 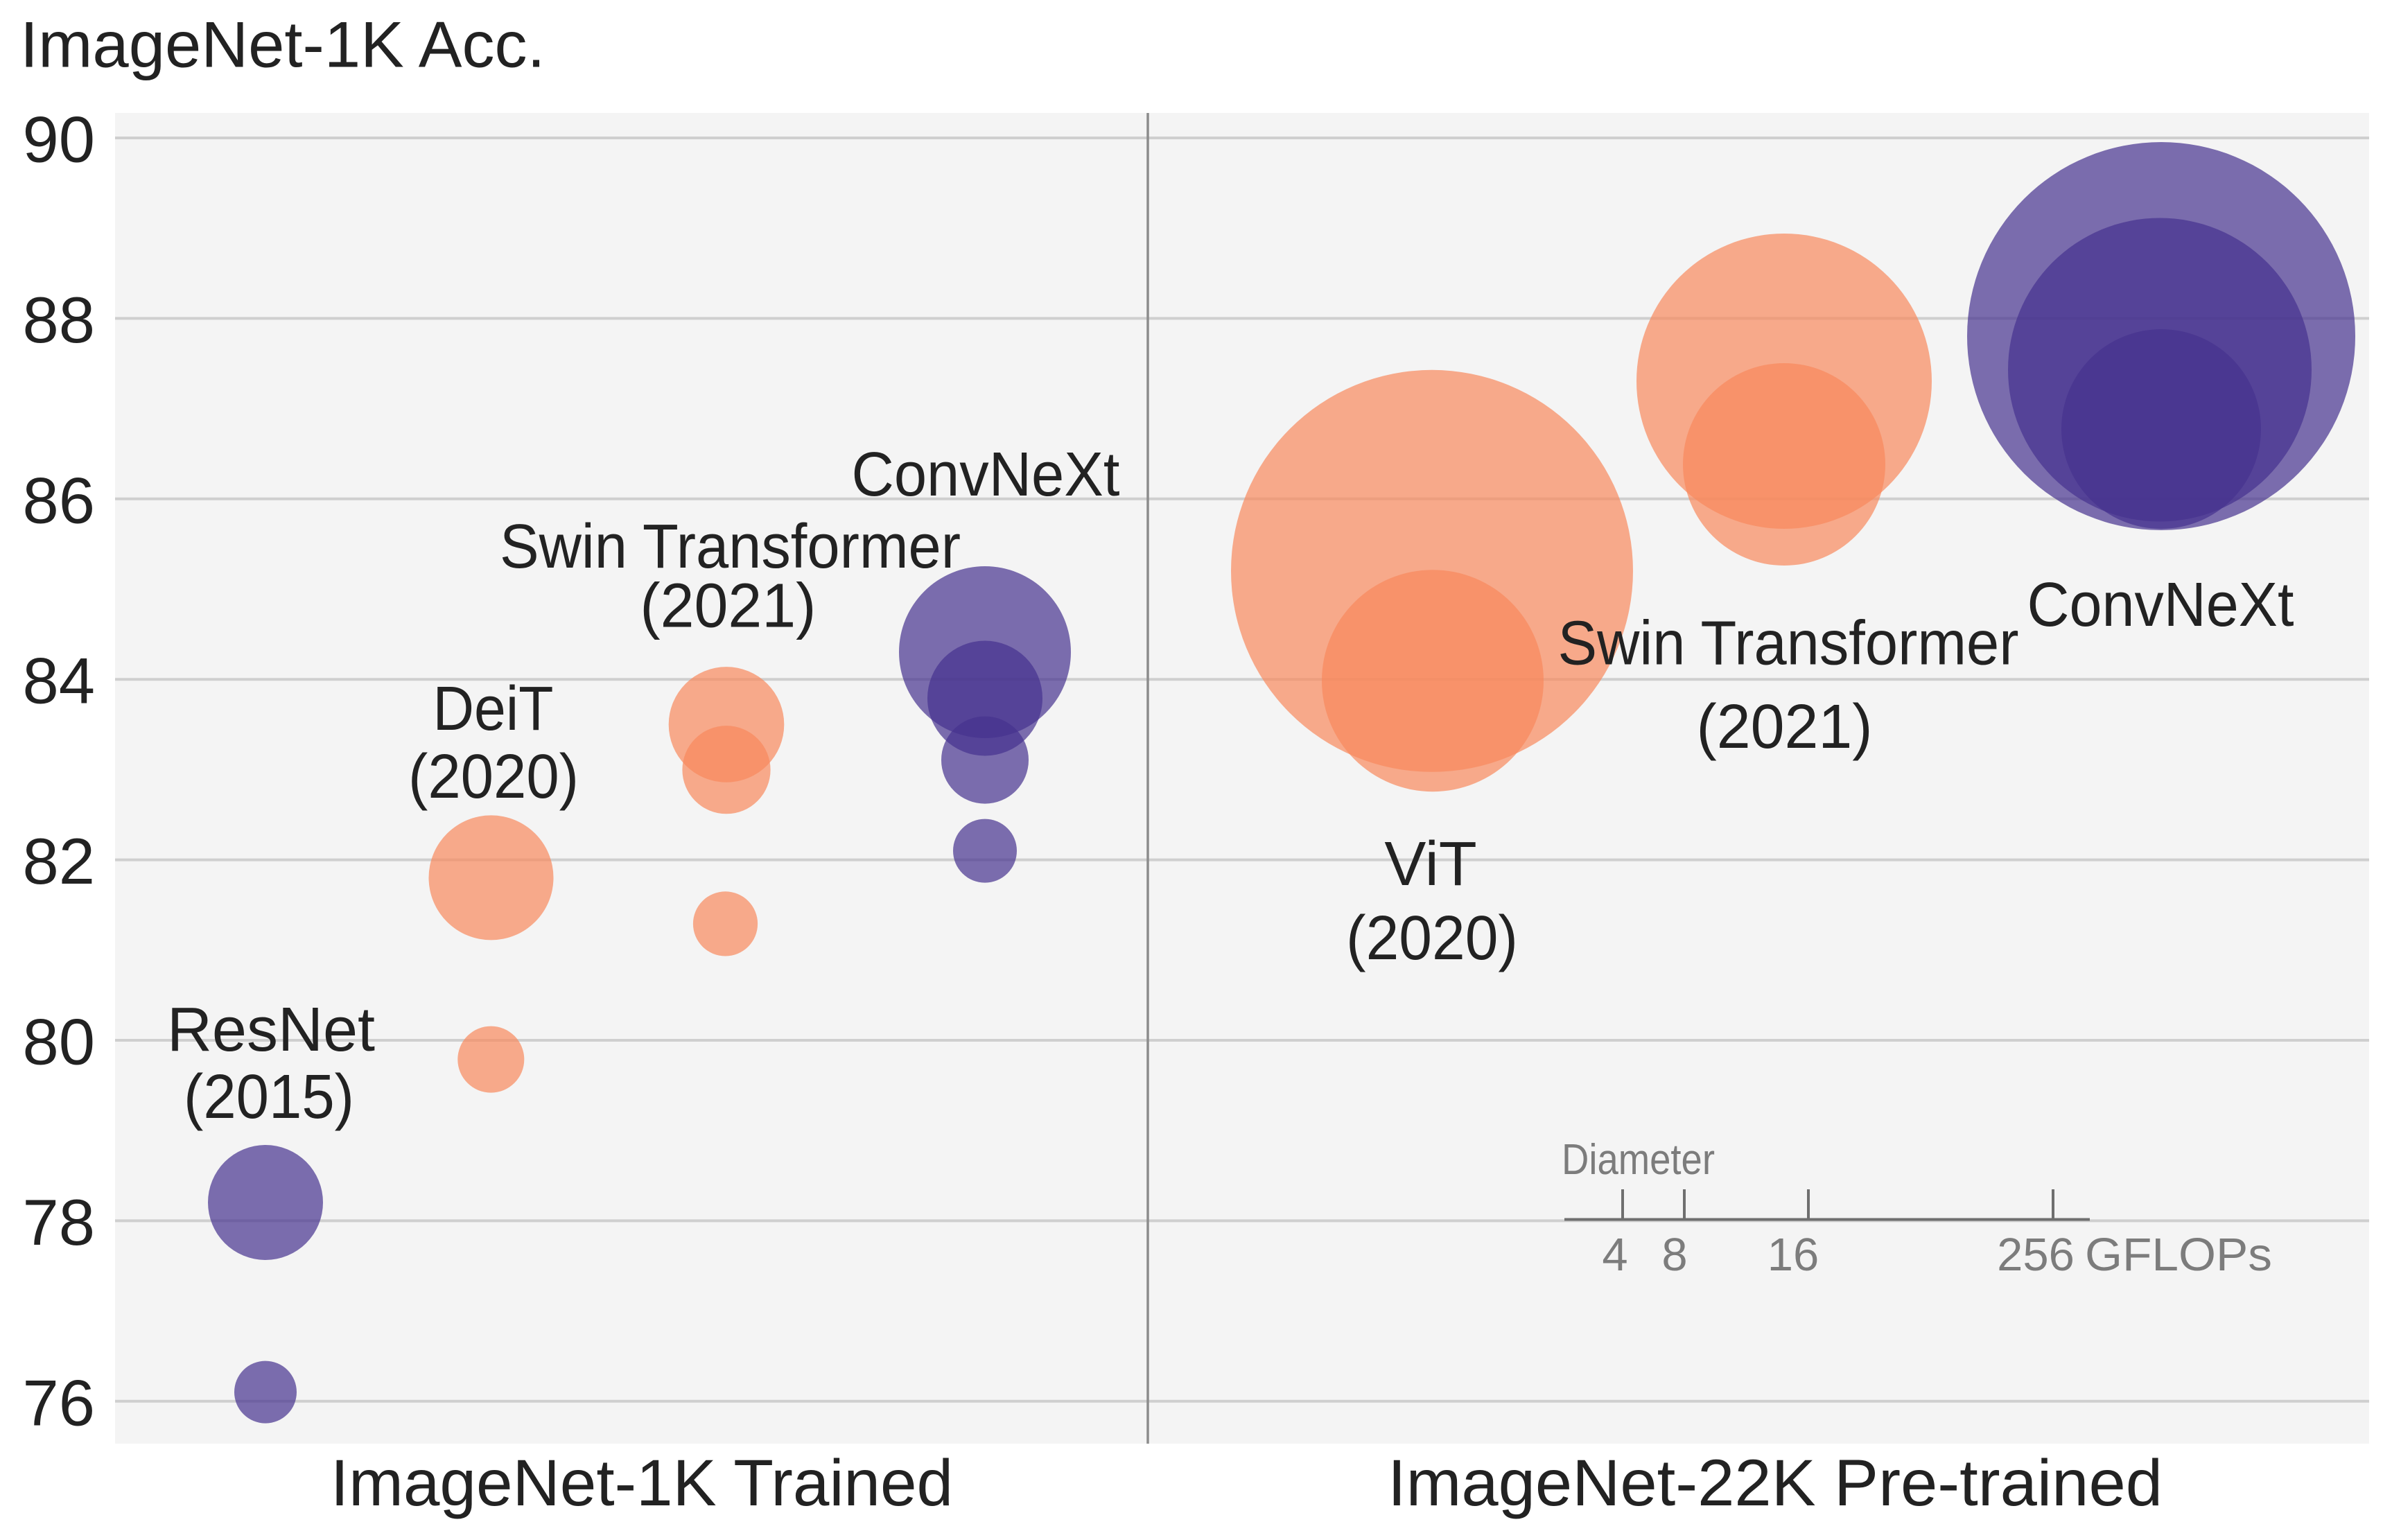 I want to click on svg-text: 8, so click(x=1674, y=1255).